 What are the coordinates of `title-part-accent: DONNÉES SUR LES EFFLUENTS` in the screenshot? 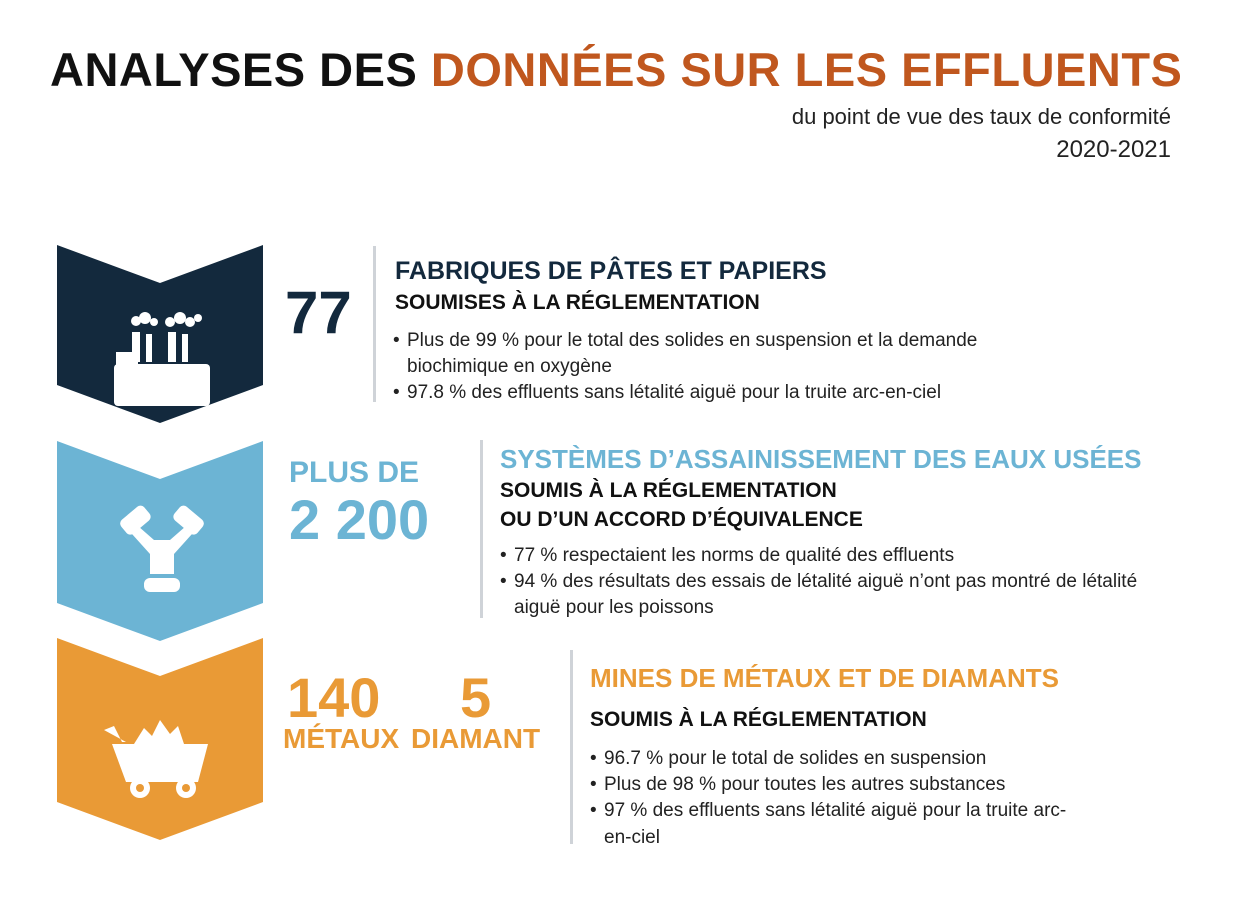 It's located at (806, 69).